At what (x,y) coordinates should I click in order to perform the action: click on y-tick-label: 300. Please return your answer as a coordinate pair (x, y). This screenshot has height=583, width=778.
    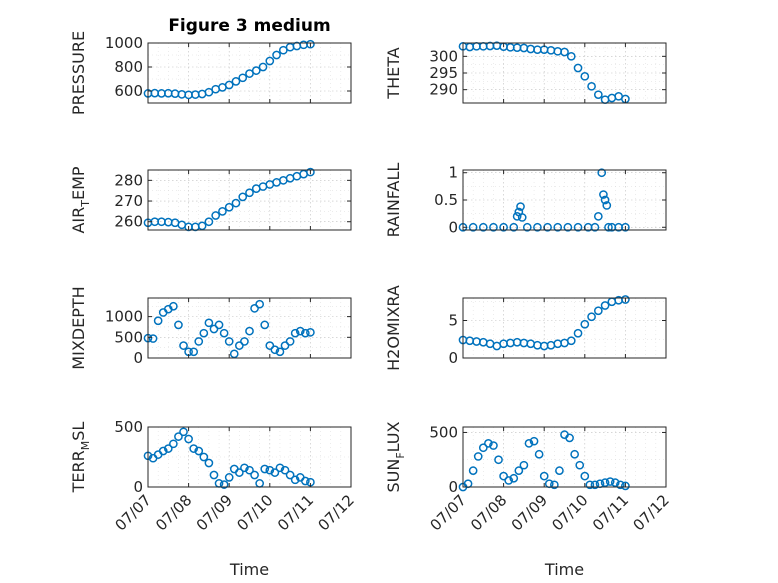
    Looking at the image, I should click on (443, 56).